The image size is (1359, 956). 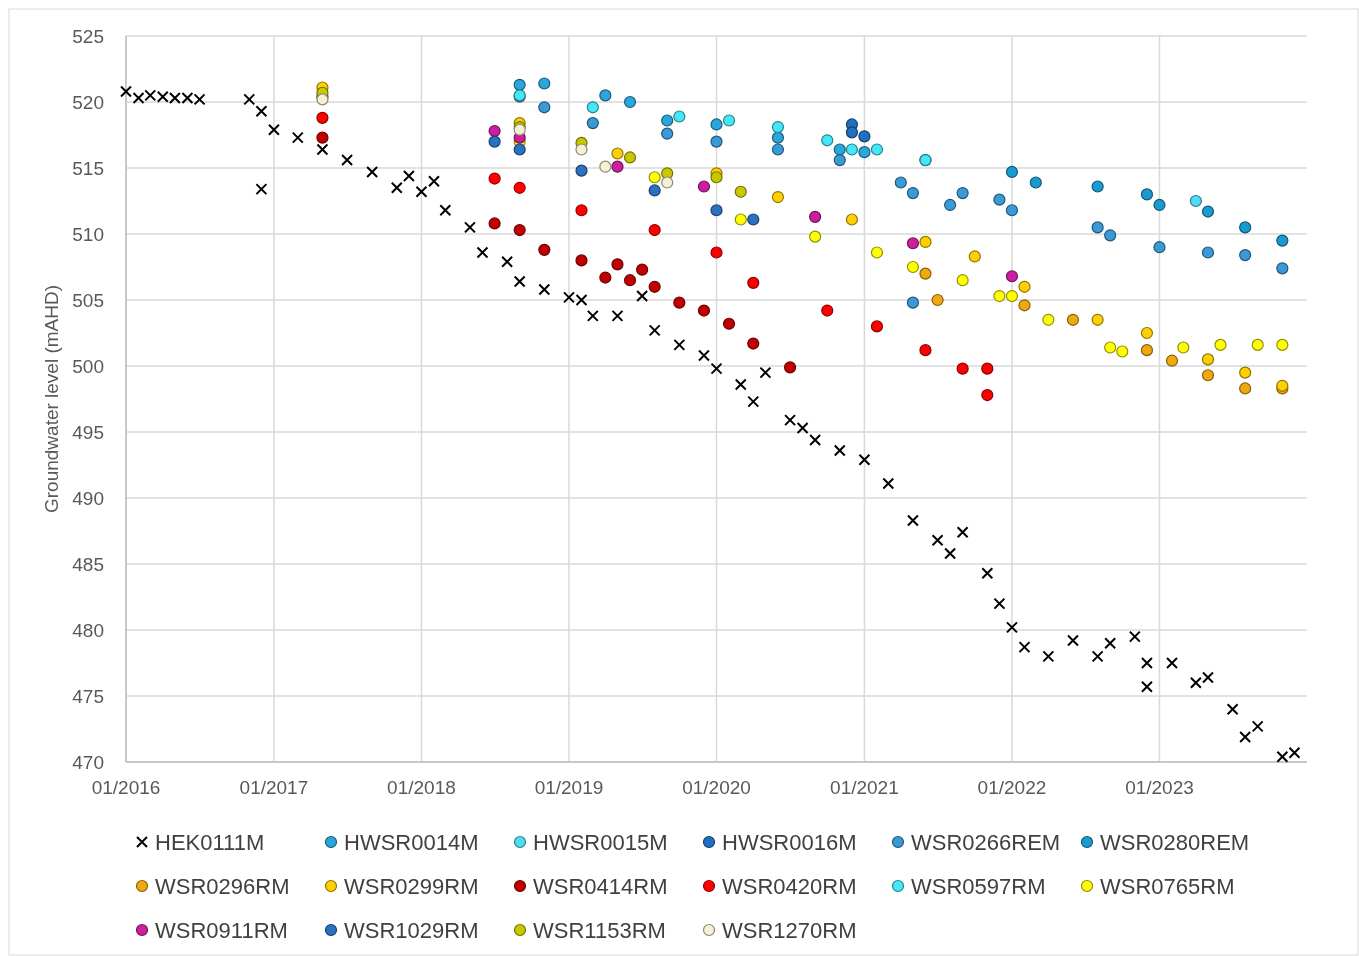 I want to click on x-tick-label: 01/2022, so click(x=1012, y=787).